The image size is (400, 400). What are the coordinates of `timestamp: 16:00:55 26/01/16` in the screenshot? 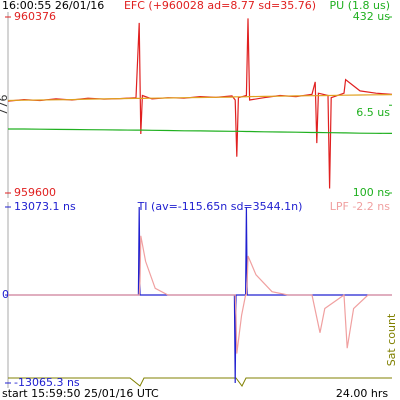 It's located at (53, 6).